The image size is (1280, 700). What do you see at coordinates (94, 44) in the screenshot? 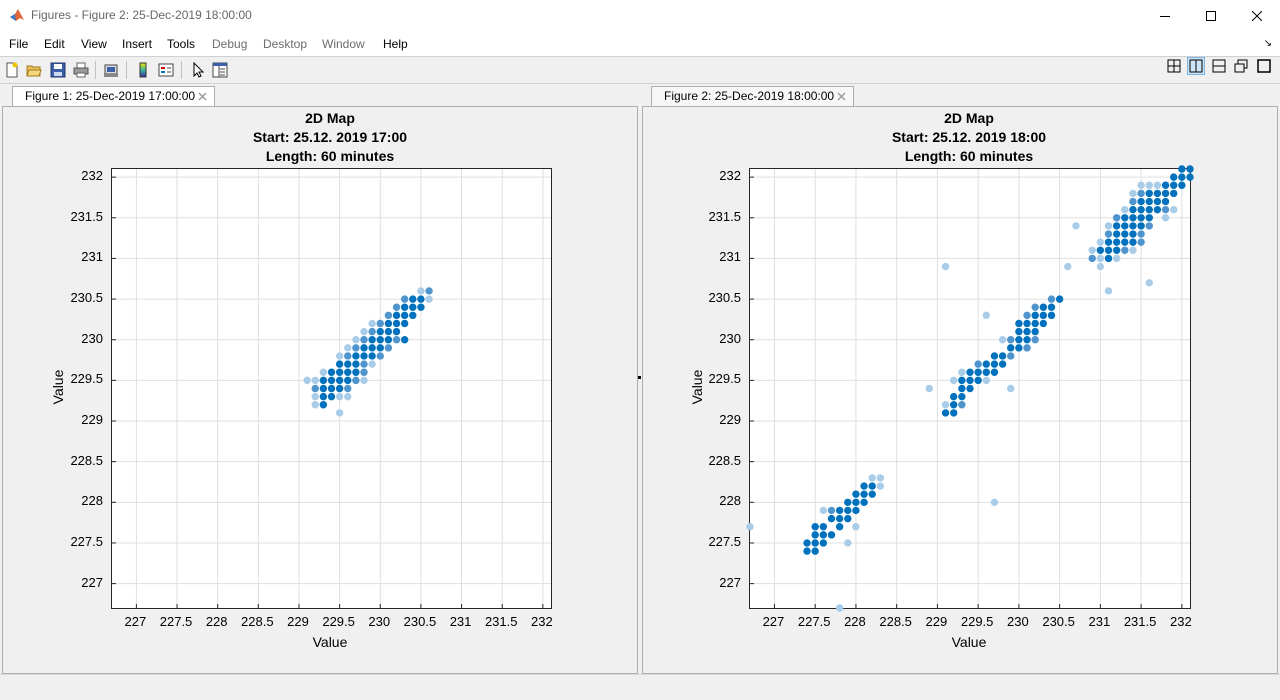
I see `menu-view: View` at bounding box center [94, 44].